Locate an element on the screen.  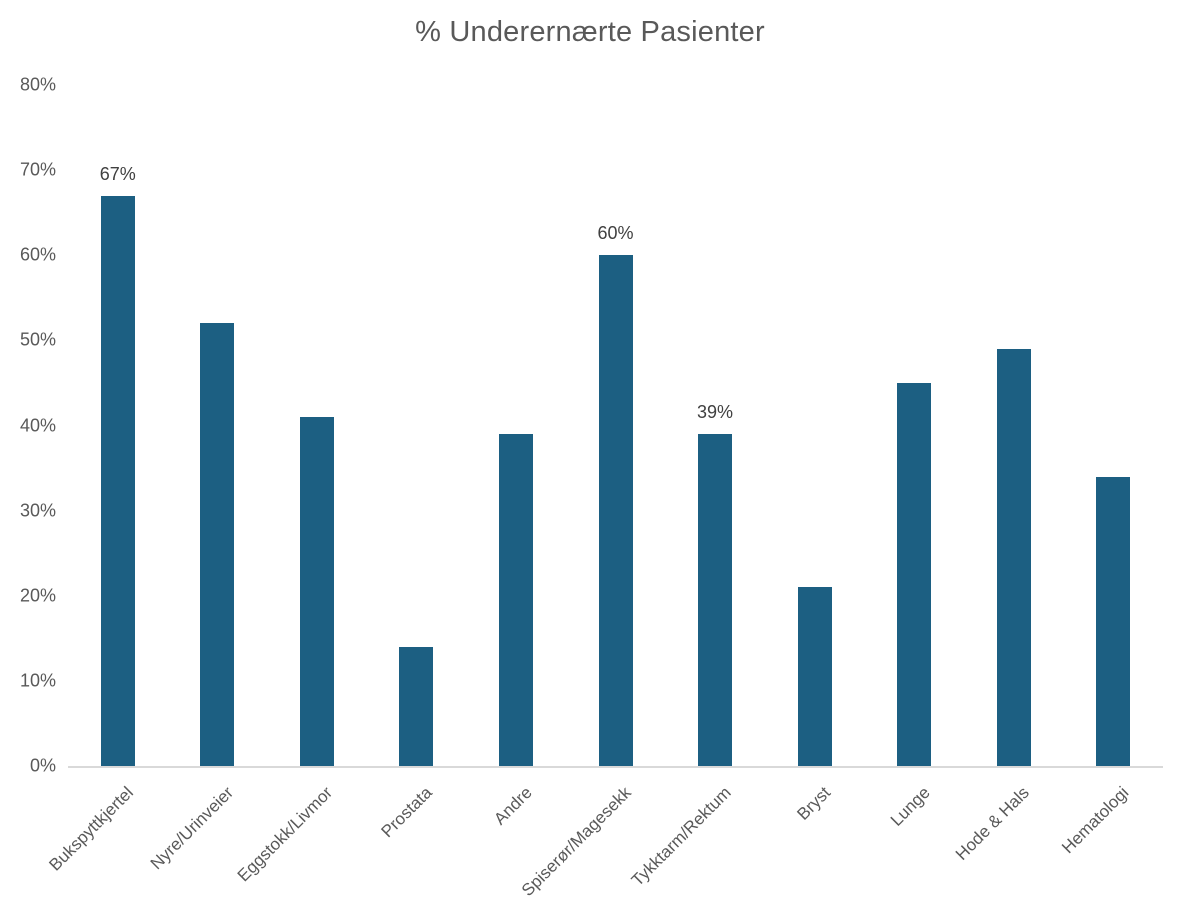
x-tick-label: Eggstokk/Livmor is located at coordinates (285, 834).